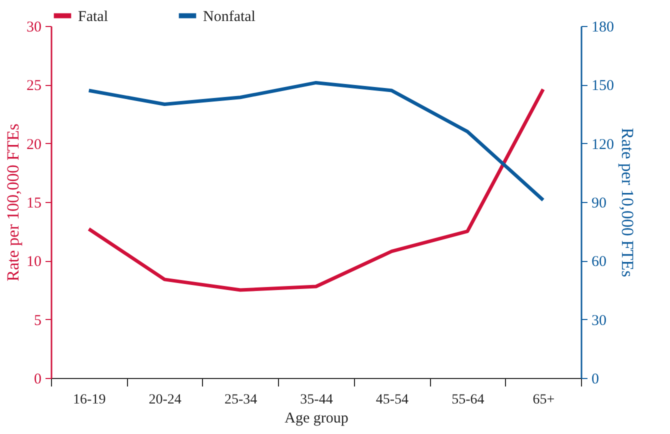 The width and height of the screenshot is (670, 434). I want to click on y2-tick-label: 60, so click(599, 262).